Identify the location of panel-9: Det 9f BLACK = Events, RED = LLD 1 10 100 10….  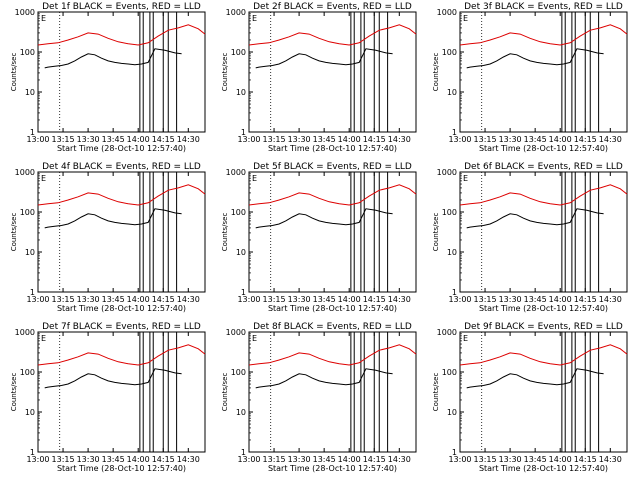
(530, 397).